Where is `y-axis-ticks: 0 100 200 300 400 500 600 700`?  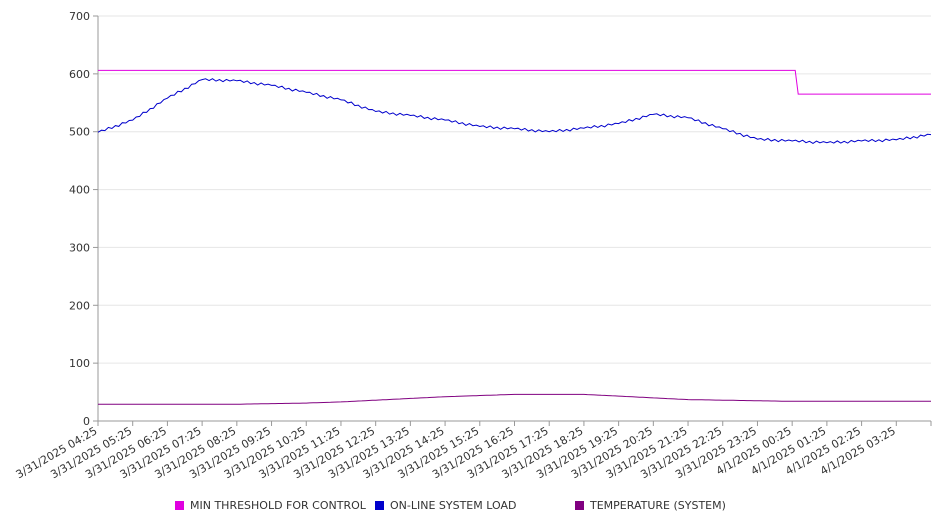
y-axis-ticks: 0 100 200 300 400 500 600 700 is located at coordinates (83, 219).